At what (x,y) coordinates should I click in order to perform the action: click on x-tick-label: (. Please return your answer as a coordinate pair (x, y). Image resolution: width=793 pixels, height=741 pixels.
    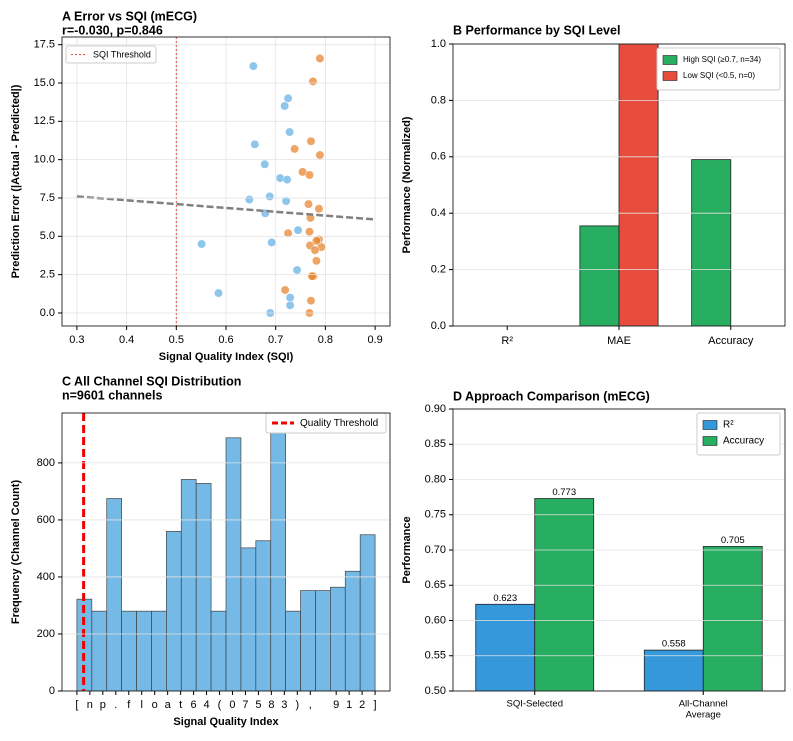
    Looking at the image, I should click on (220, 705).